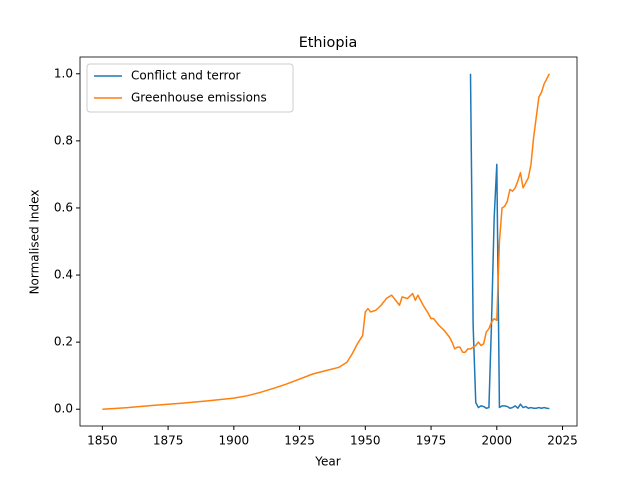  I want to click on y-tick-label: 0.2, so click(63, 342).